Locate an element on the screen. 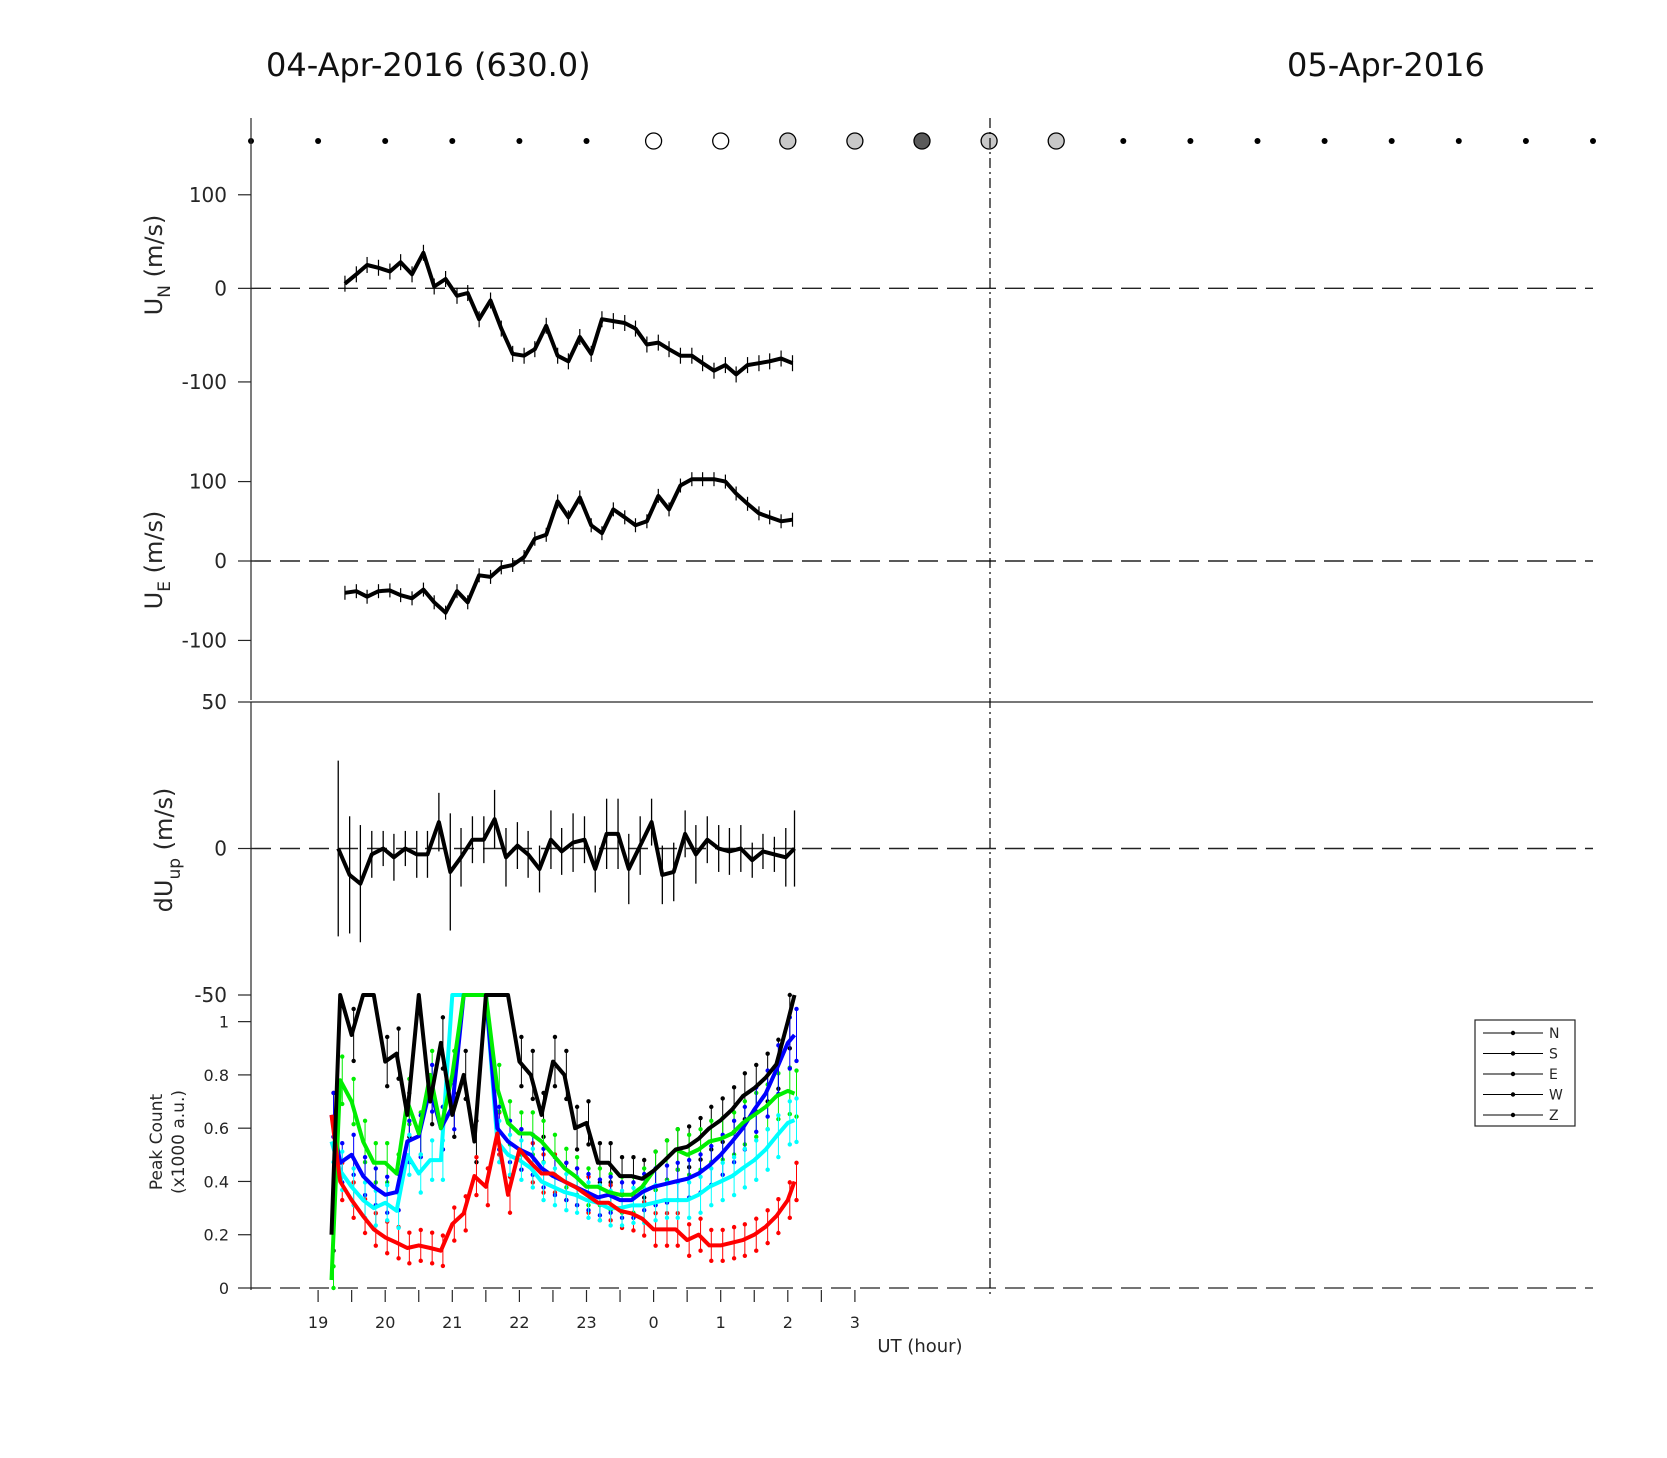 Image resolution: width=1667 pixels, height=1458 pixels. x-tick-label: 0 is located at coordinates (654, 1322).